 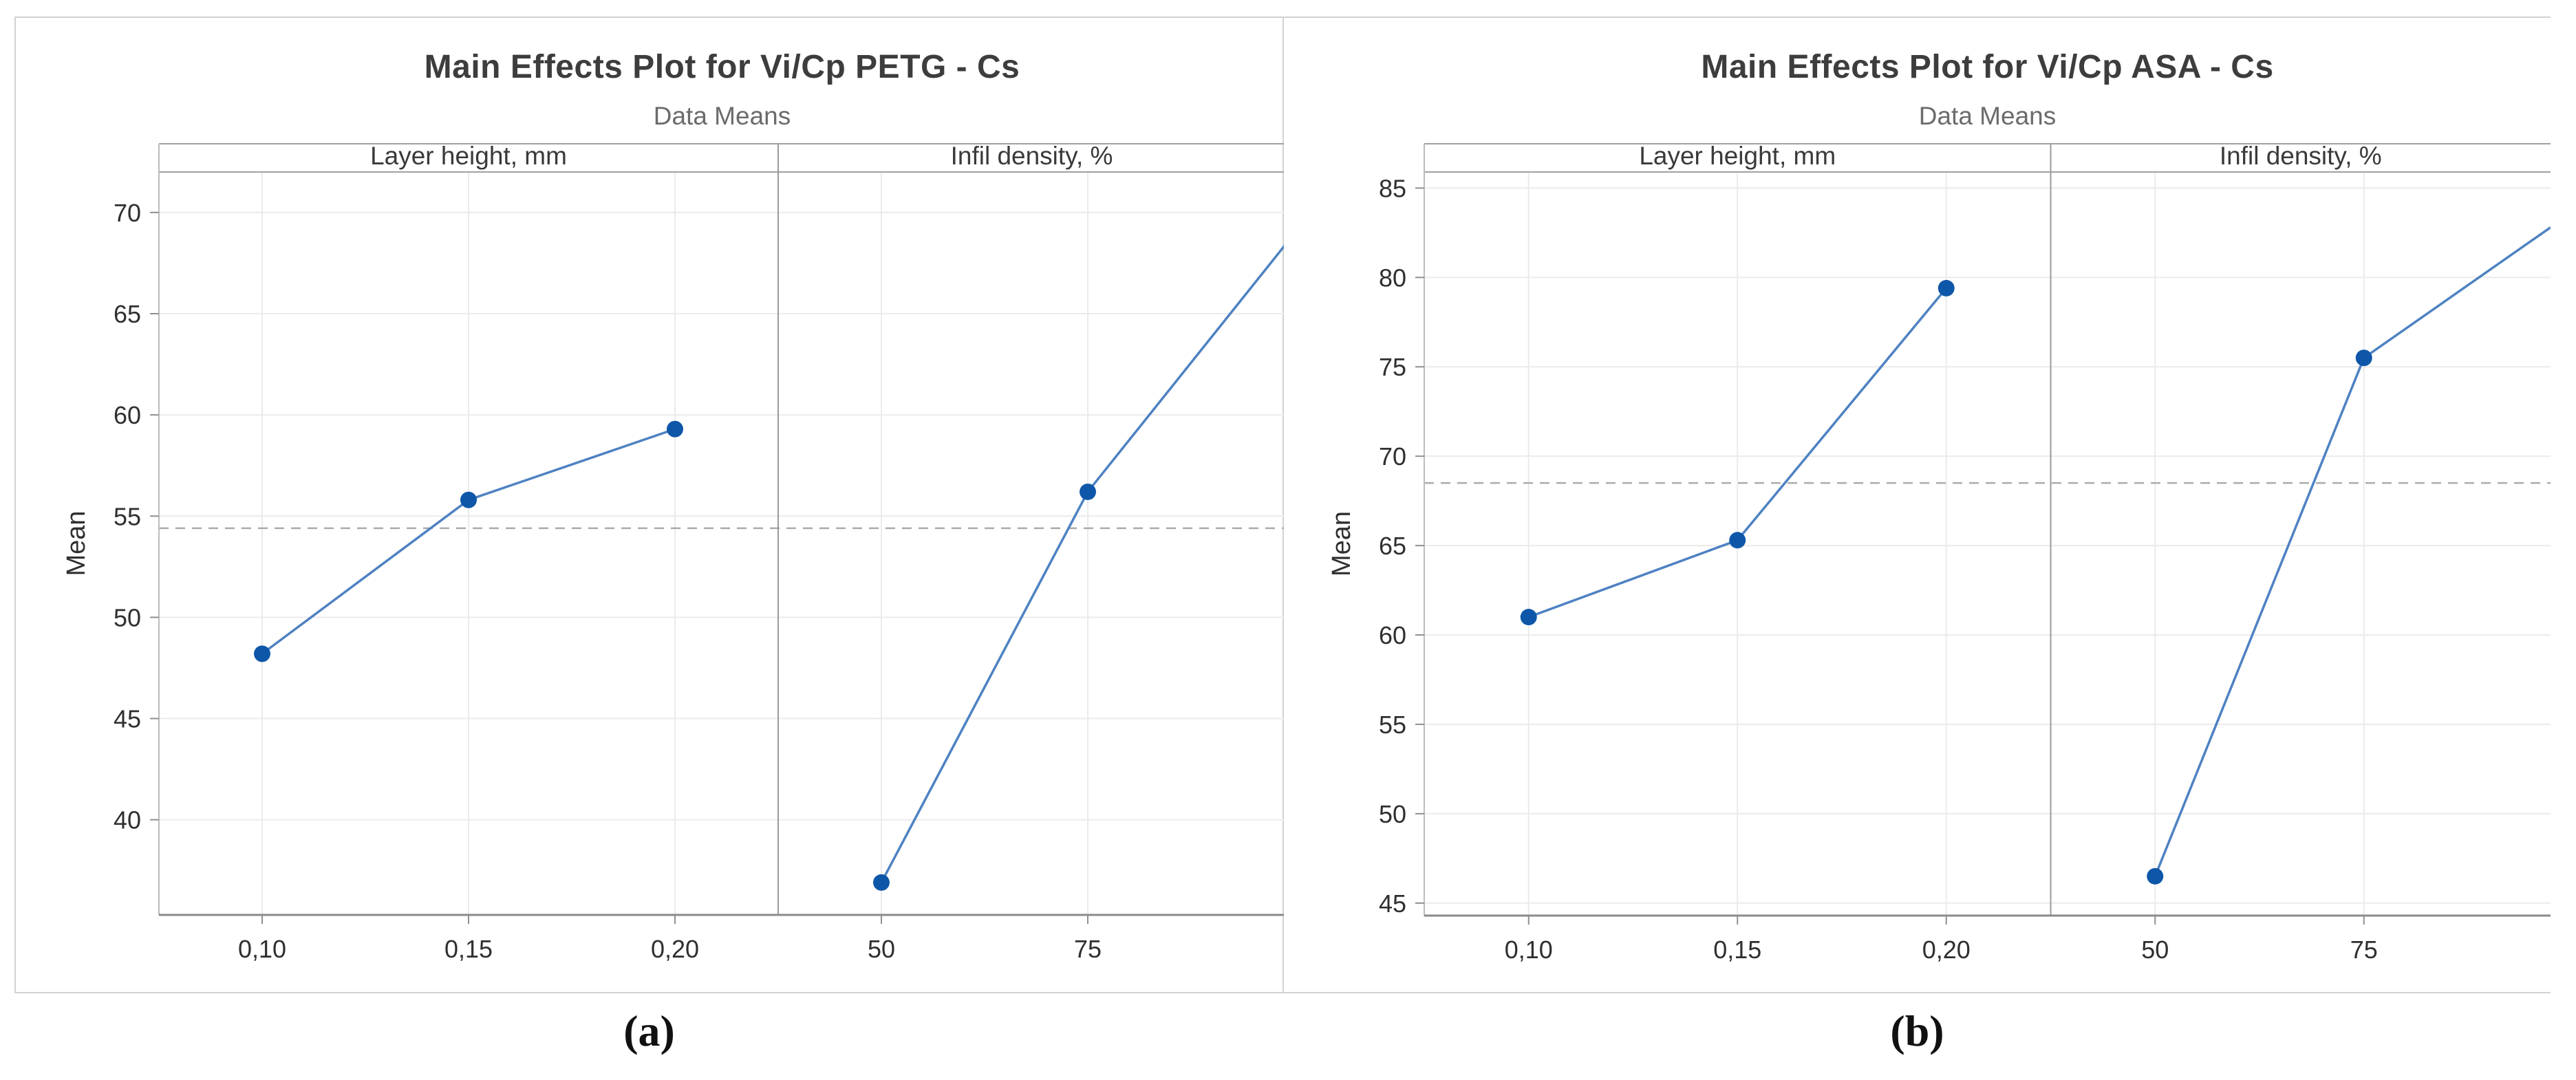 What do you see at coordinates (1392, 188) in the screenshot?
I see `y-tick-label: 85` at bounding box center [1392, 188].